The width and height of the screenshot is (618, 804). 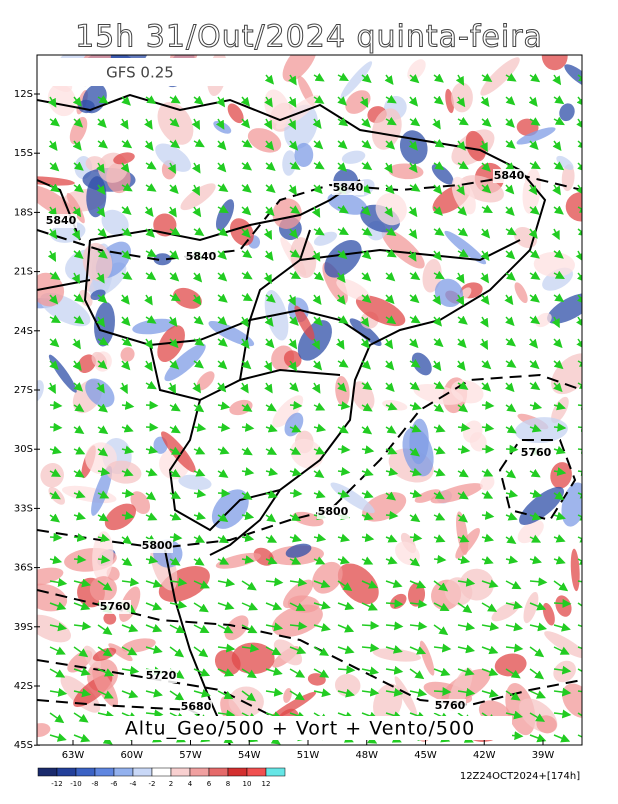 What do you see at coordinates (161, 675) in the screenshot?
I see `contour-label: 5720` at bounding box center [161, 675].